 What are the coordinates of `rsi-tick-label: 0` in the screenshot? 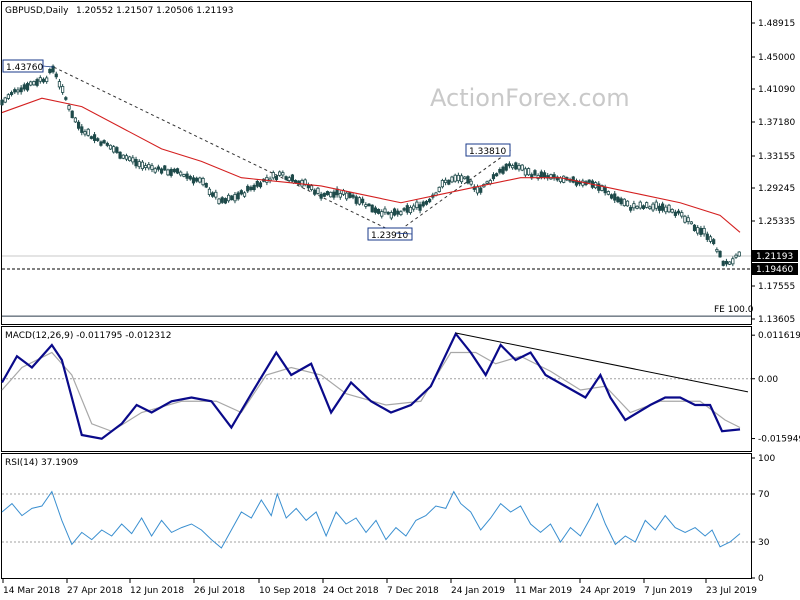 It's located at (761, 579).